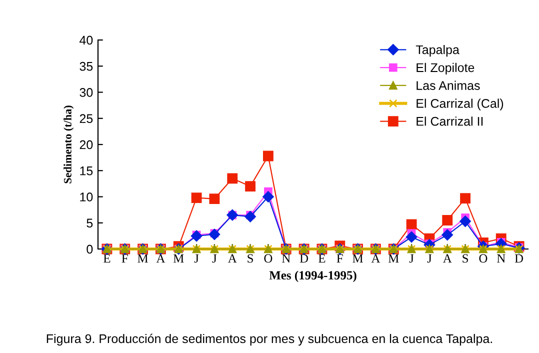 This screenshot has height=353, width=539. I want to click on y-tick-label: 35, so click(86, 66).